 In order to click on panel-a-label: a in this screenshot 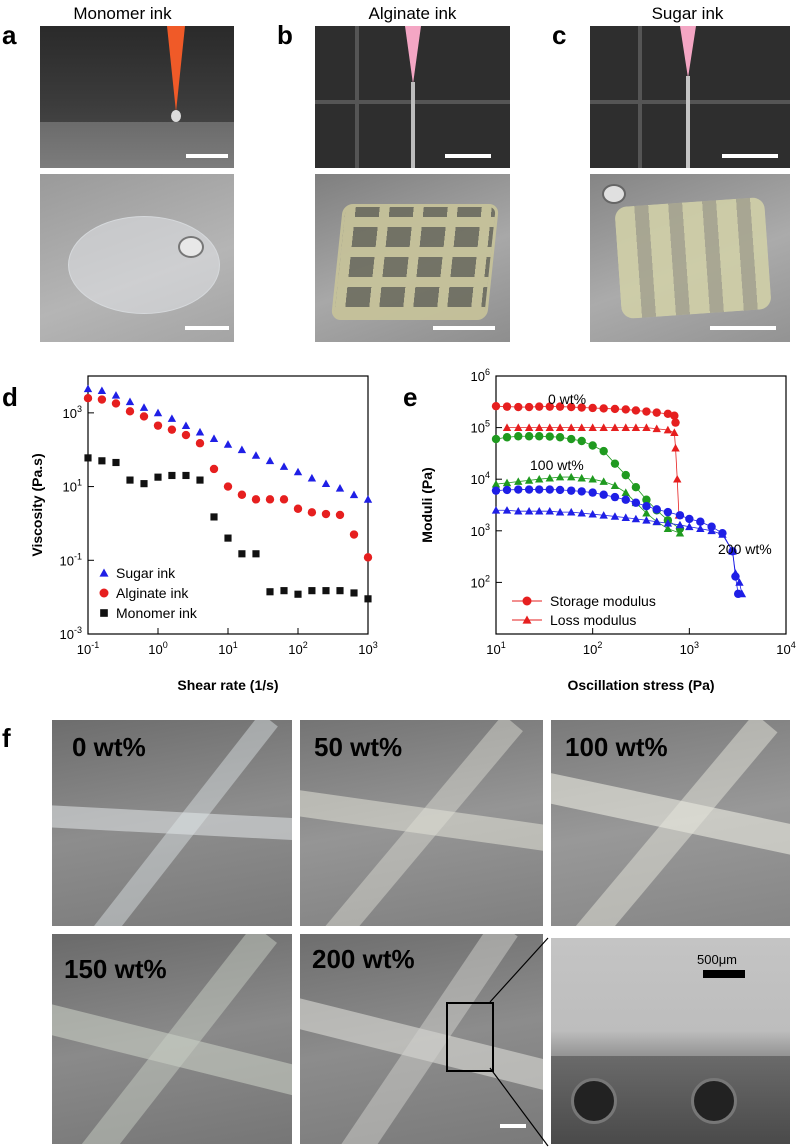, I will do `click(9, 35)`.